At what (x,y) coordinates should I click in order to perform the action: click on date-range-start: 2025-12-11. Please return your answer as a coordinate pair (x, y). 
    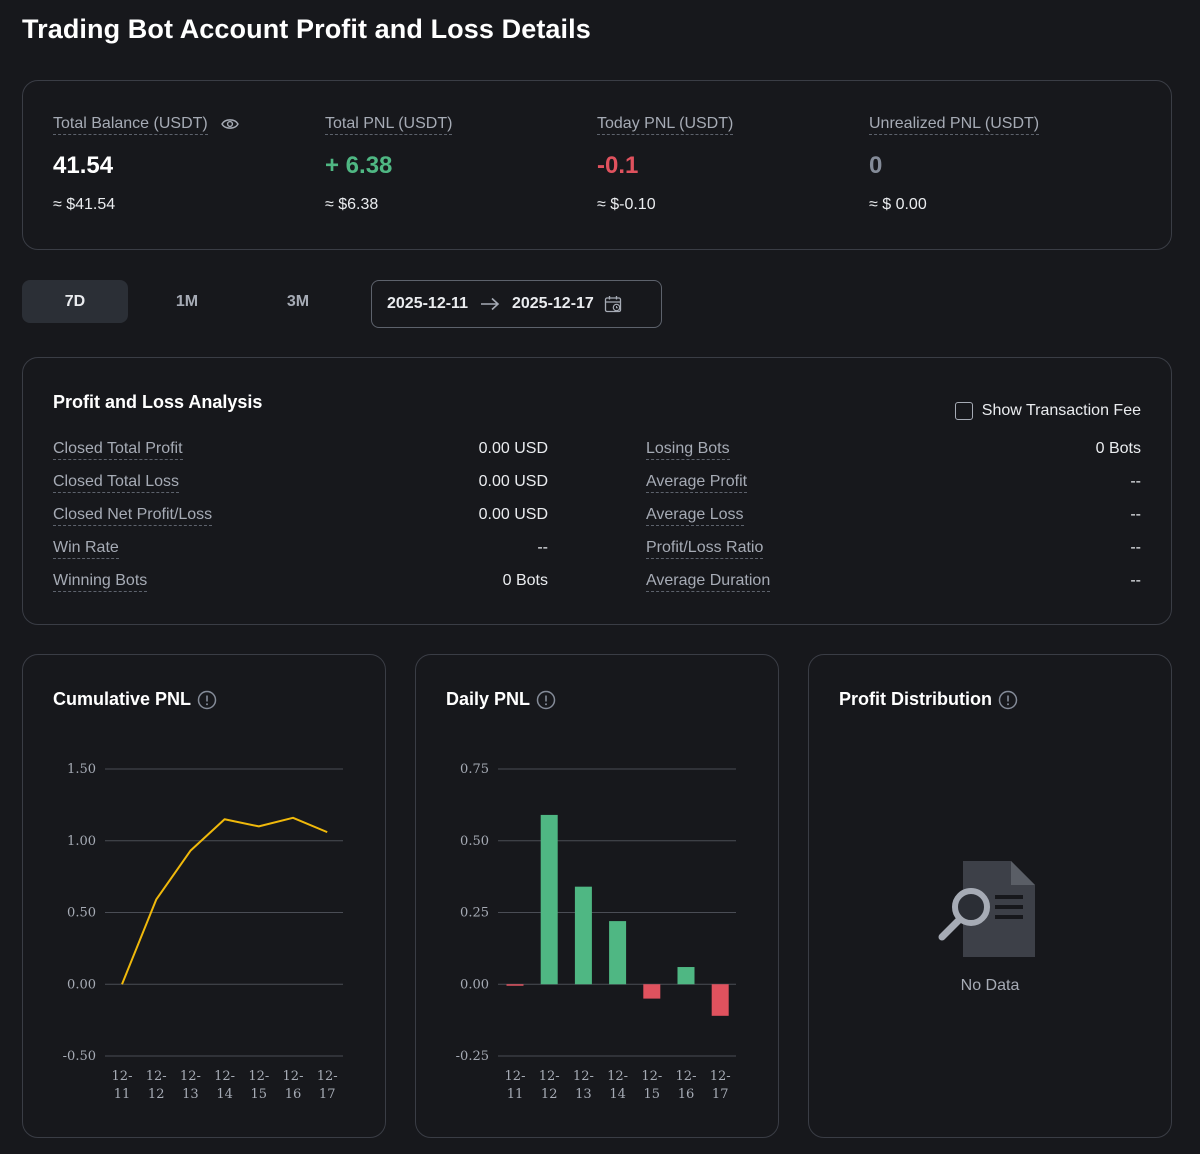
    Looking at the image, I should click on (427, 303).